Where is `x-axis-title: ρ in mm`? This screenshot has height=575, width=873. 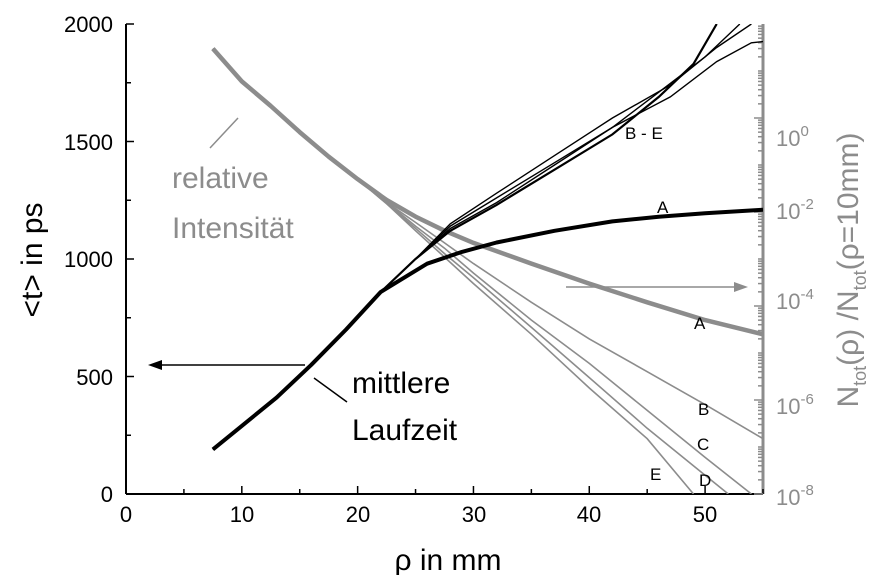 x-axis-title: ρ in mm is located at coordinates (447, 559).